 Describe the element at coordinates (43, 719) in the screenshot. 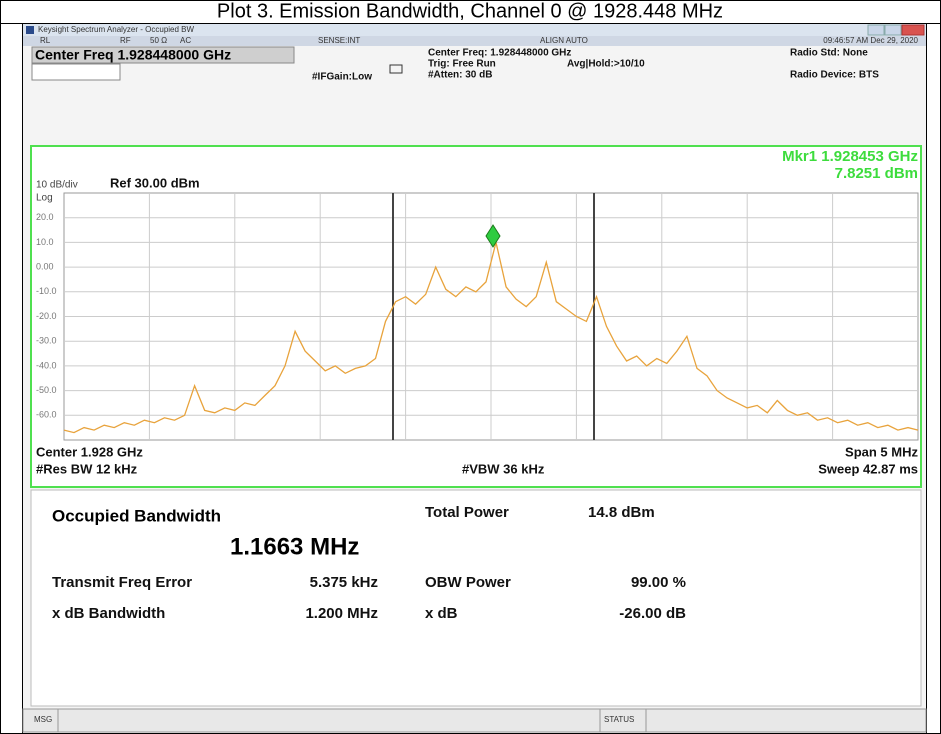

I see `msg: MSG` at that location.